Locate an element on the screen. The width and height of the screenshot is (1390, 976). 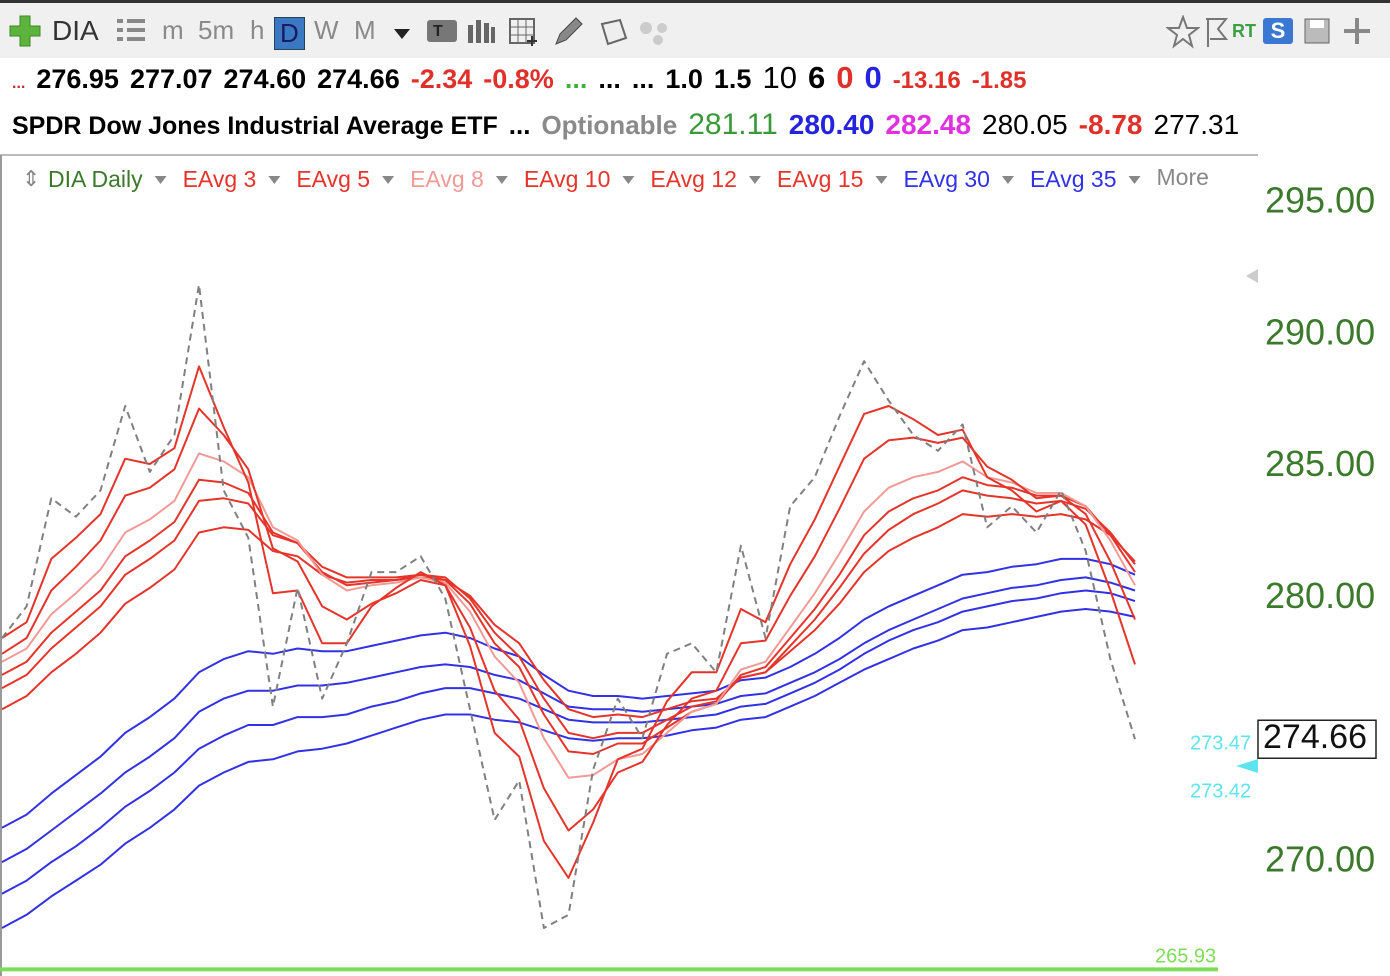
symbol: DIA is located at coordinates (75, 30).